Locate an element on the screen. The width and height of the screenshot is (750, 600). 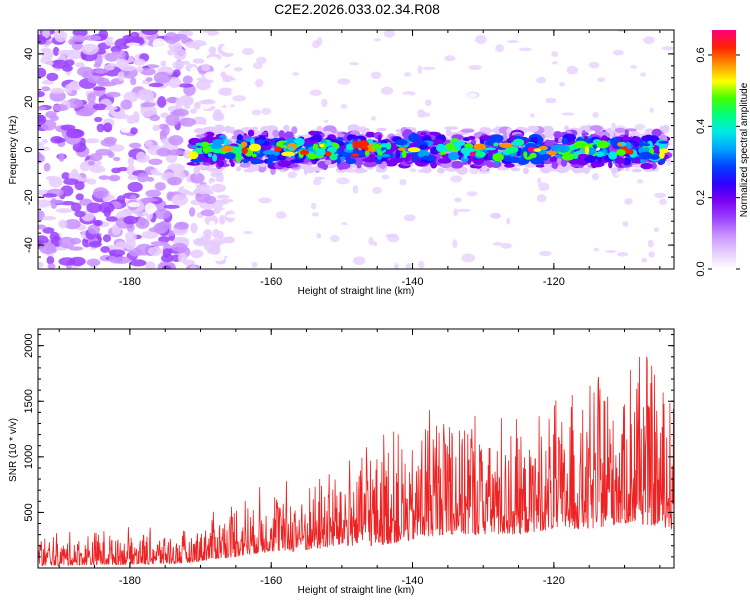
colorbar-ticks: 0.0 0.2 0.4 0.6 is located at coordinates (717, 162).